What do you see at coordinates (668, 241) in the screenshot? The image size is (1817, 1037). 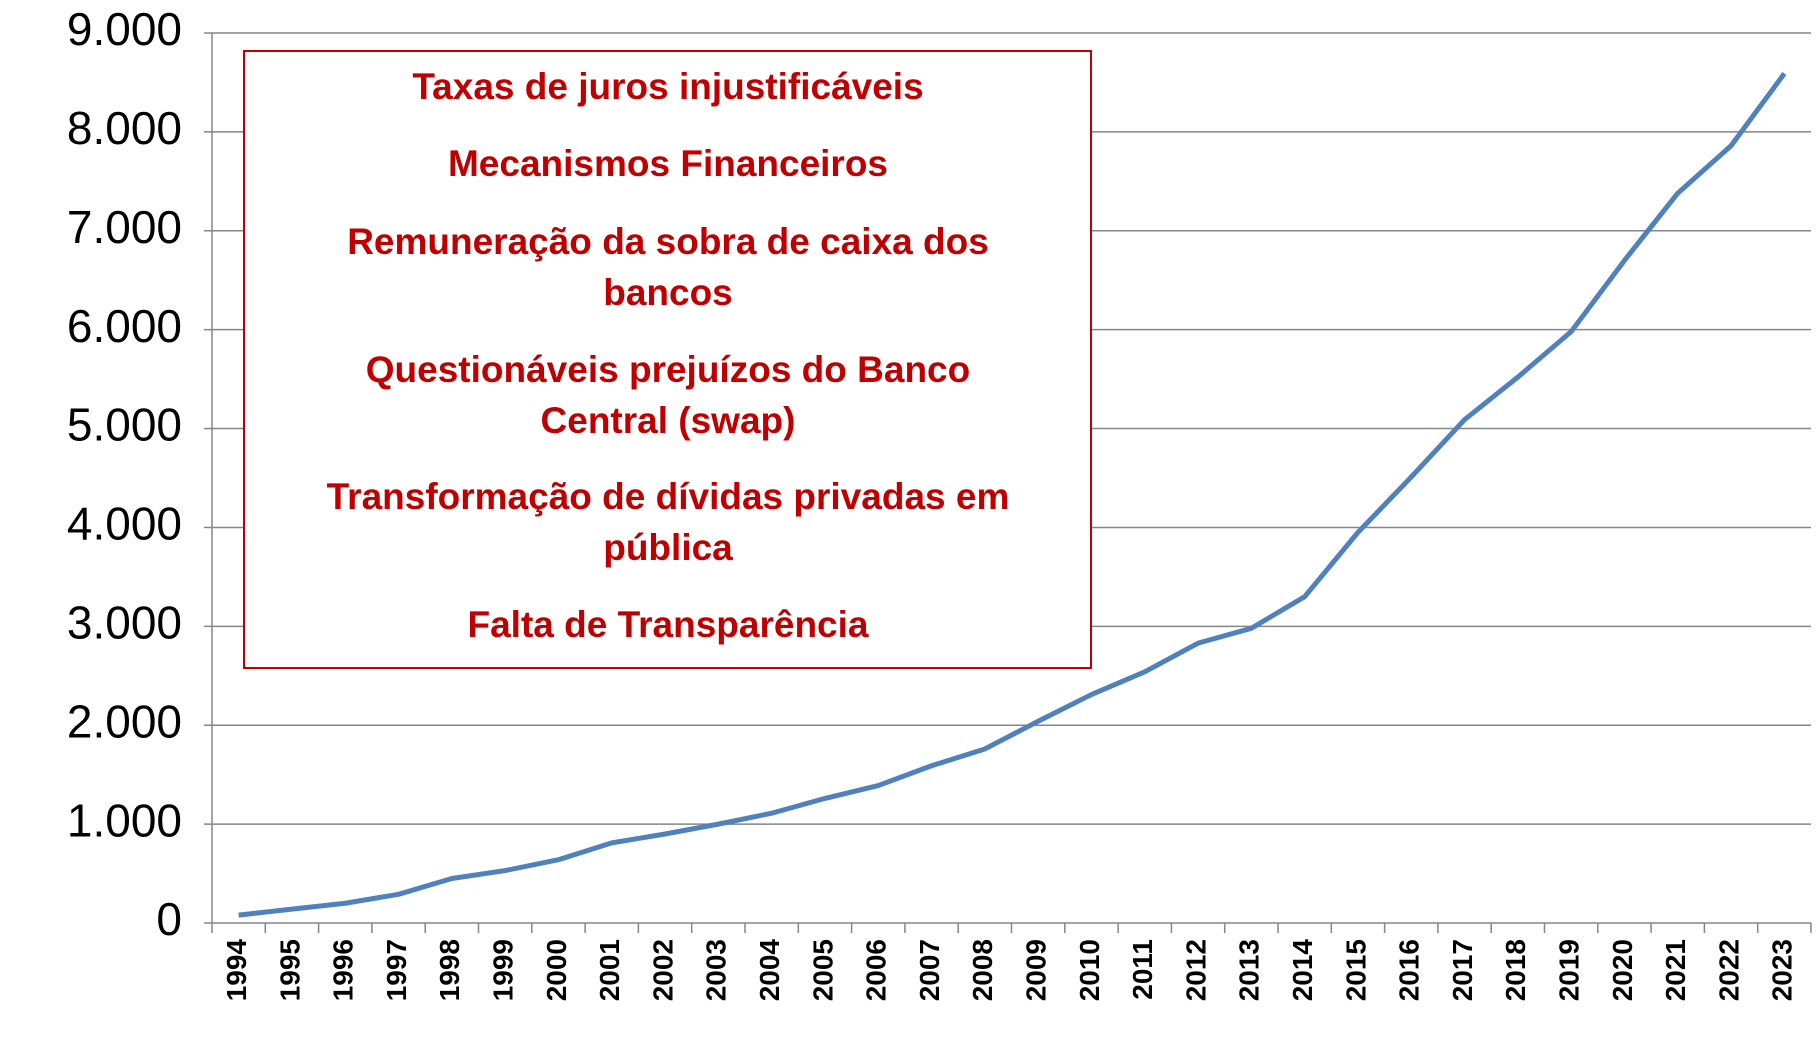 I see `annotation-text: Remuneração da sobra de caixa dos` at bounding box center [668, 241].